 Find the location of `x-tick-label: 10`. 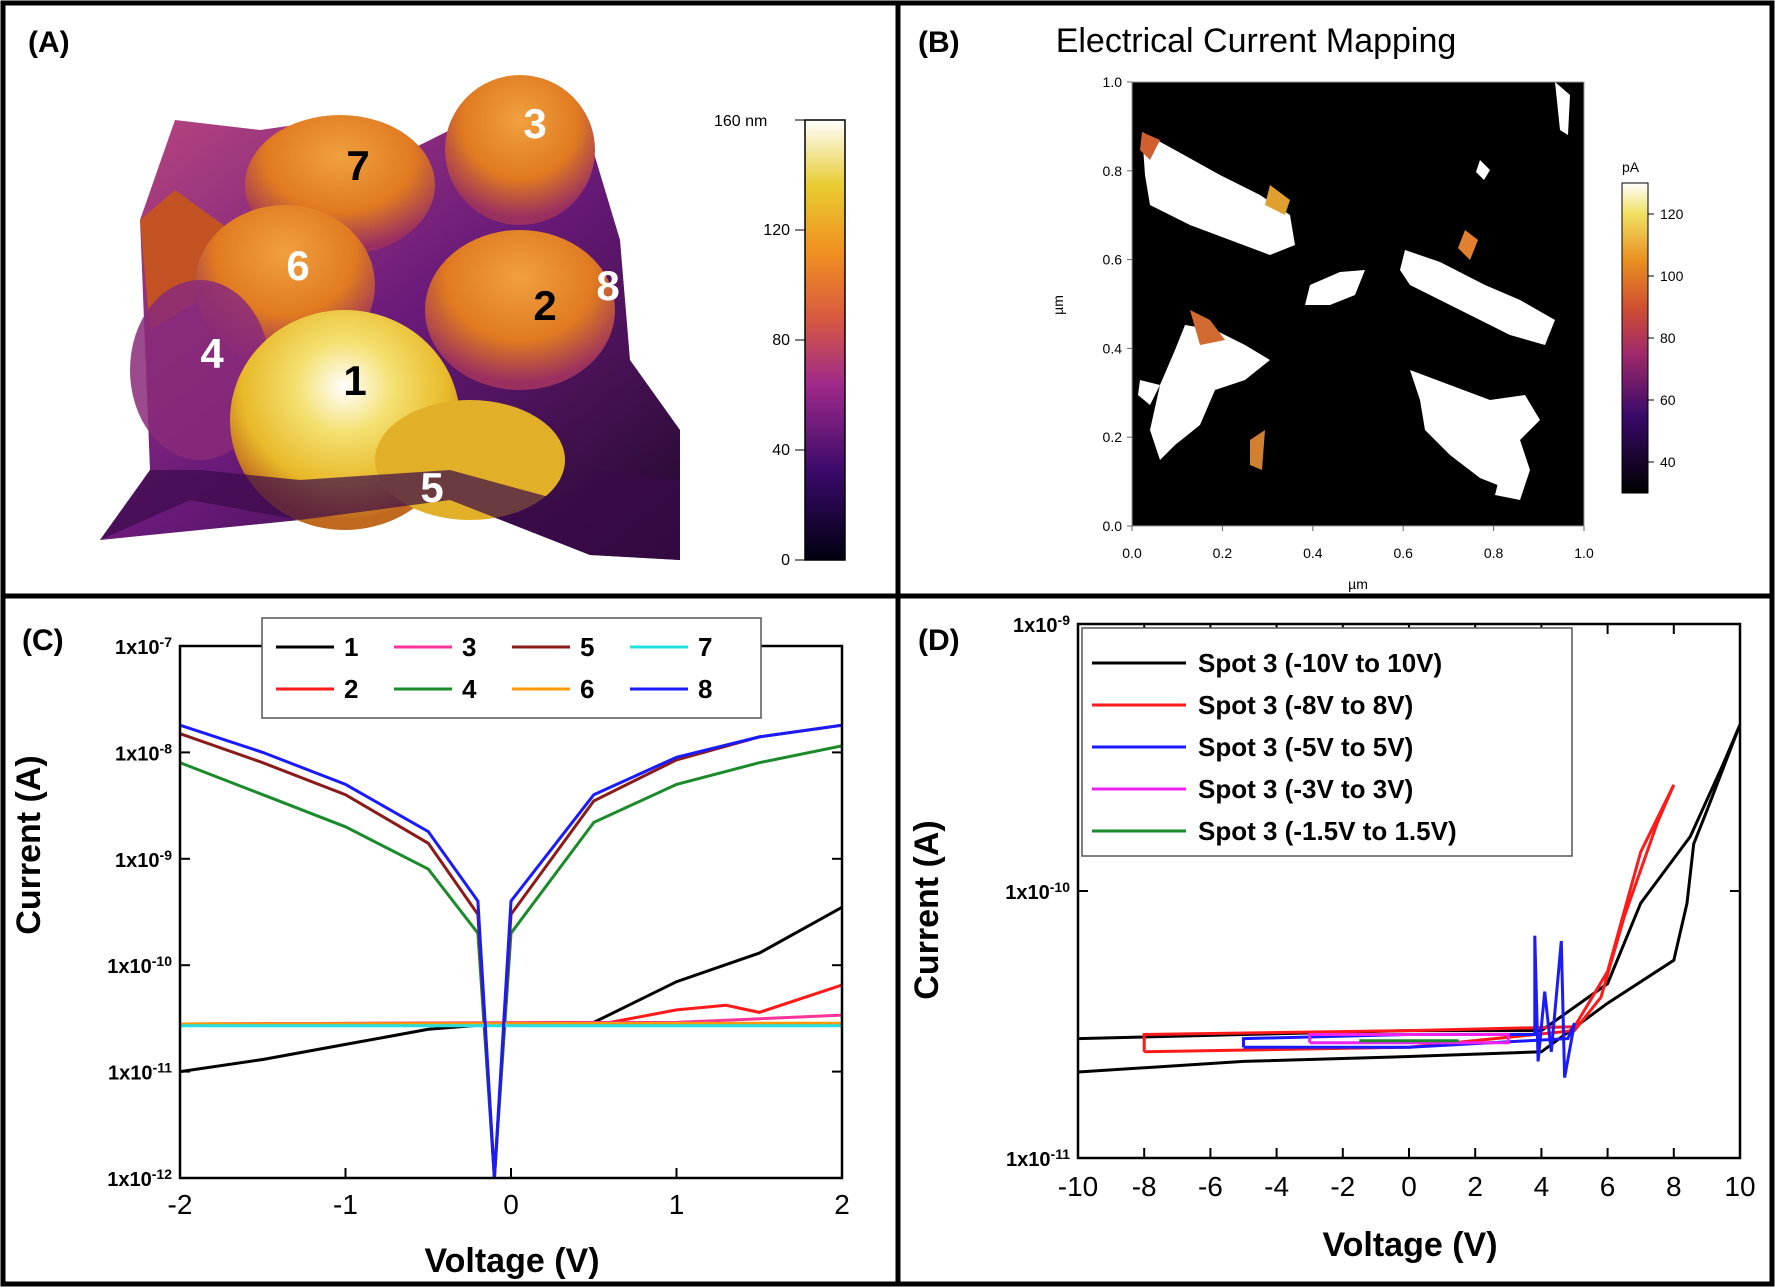

x-tick-label: 10 is located at coordinates (1739, 1186).